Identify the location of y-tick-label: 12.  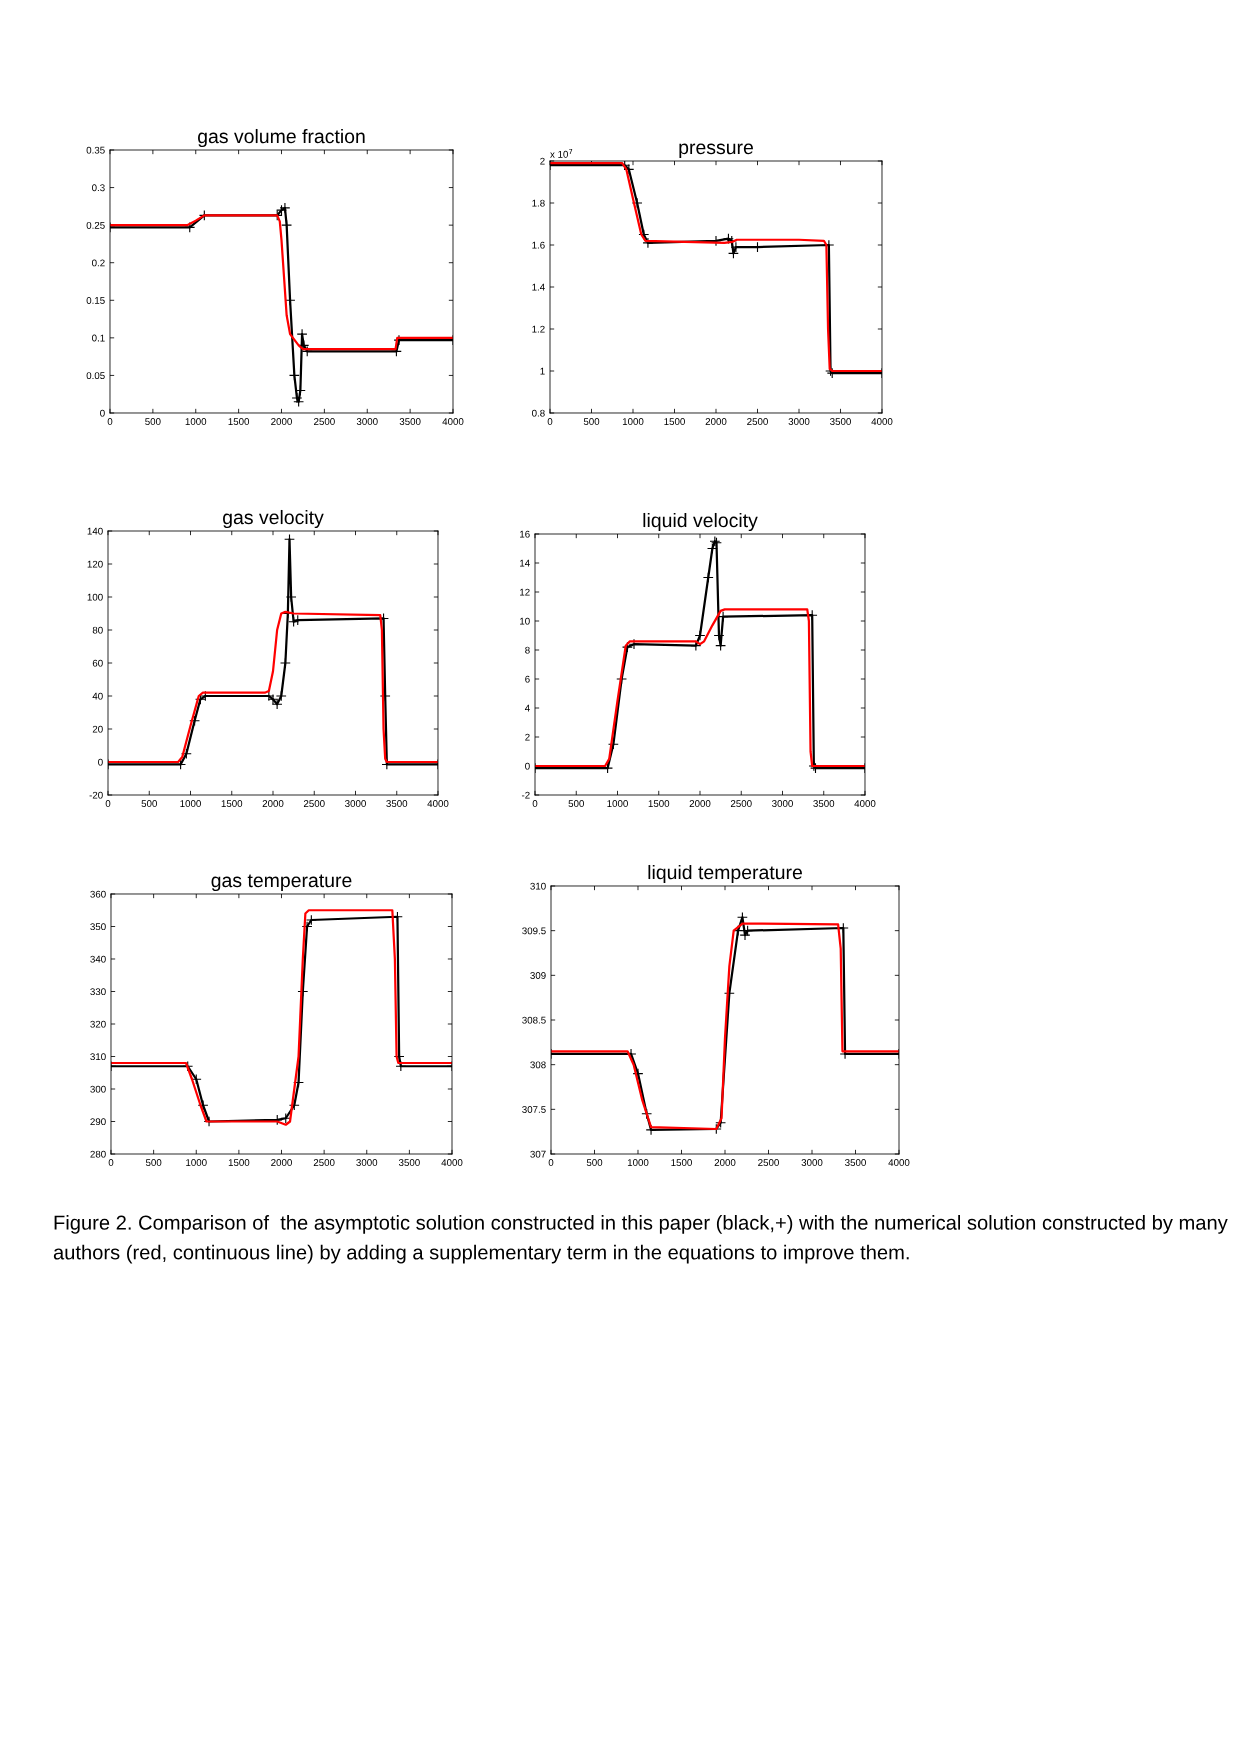
(525, 592).